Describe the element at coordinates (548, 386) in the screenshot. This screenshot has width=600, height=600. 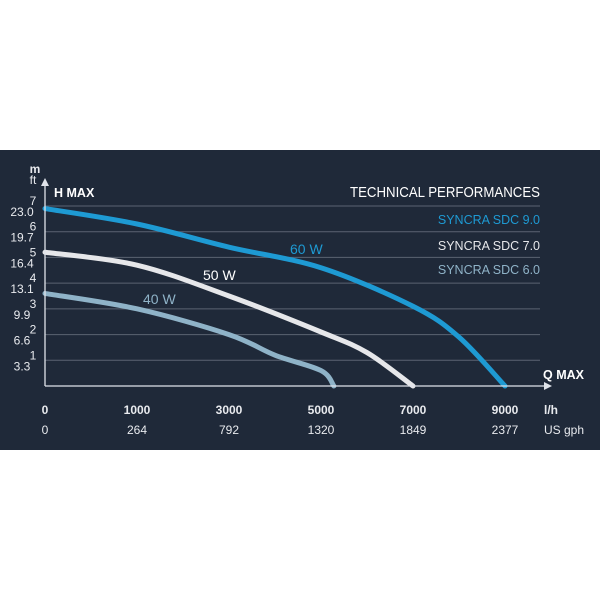
I see `x-axis-arrow-icon` at that location.